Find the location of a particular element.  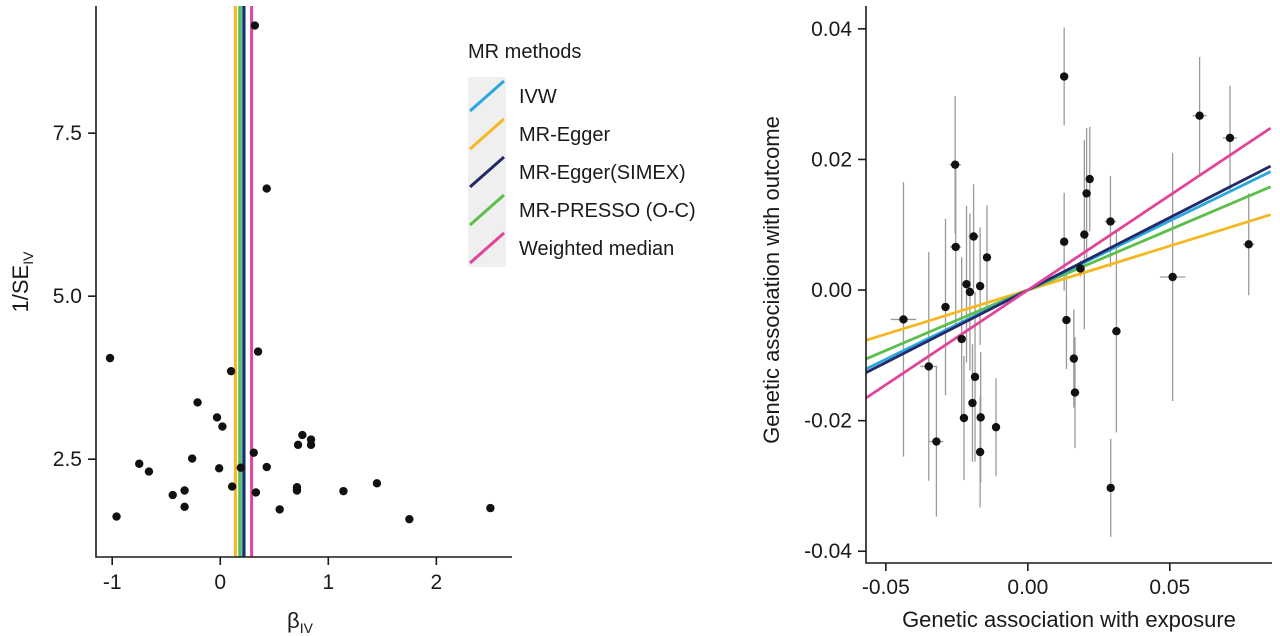

mr-y-ticks: -0.04 -0.02 0.00 0.02 0.04 is located at coordinates (835, 290).